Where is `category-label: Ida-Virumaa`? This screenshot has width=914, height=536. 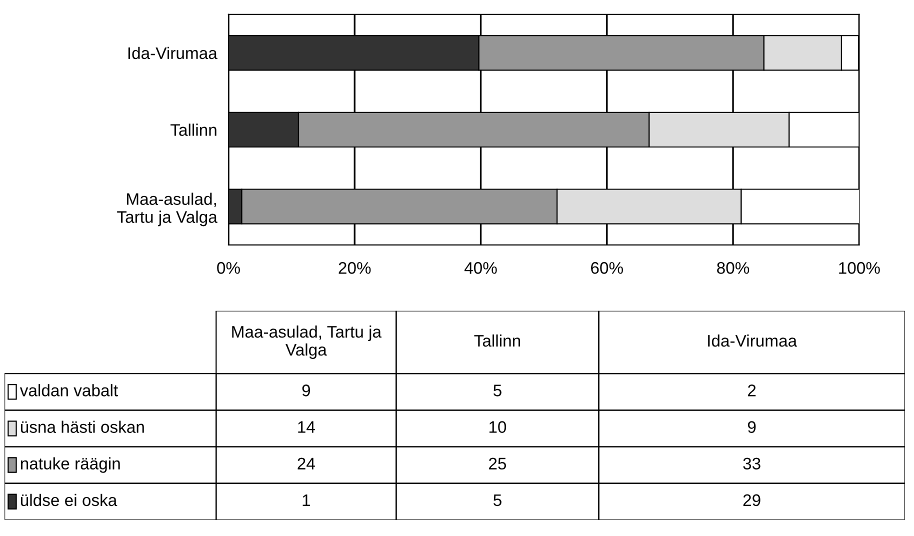
category-label: Ida-Virumaa is located at coordinates (753, 340).